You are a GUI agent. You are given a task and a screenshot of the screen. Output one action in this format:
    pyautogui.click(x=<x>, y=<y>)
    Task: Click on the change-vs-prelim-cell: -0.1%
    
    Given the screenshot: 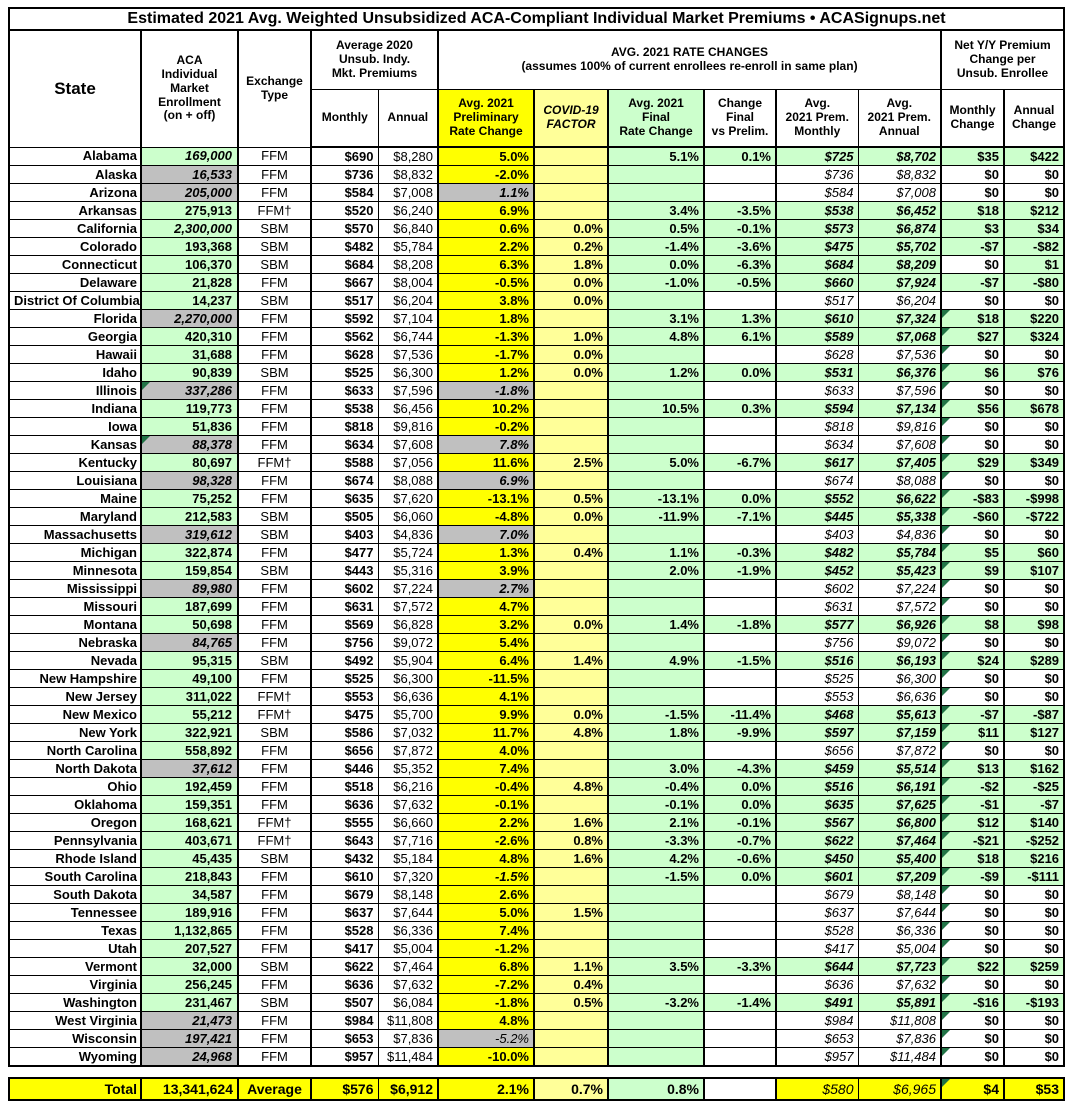 What is the action you would take?
    pyautogui.click(x=740, y=228)
    